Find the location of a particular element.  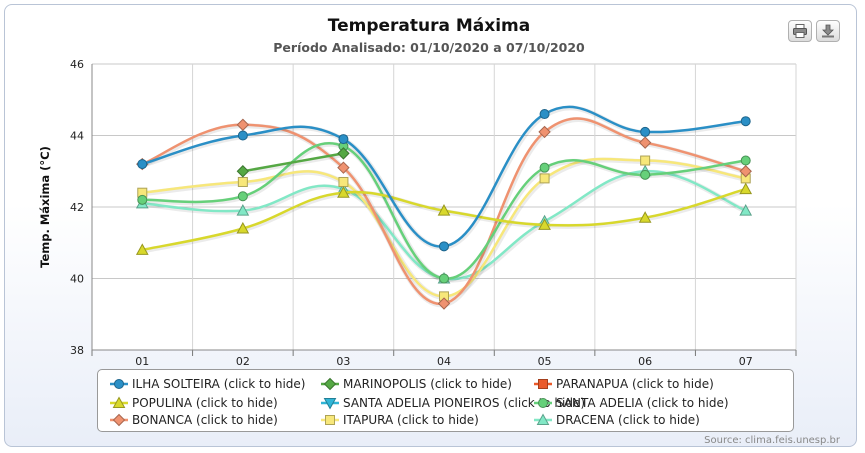

legend-item-itapura: ITAPURA (click to hide) is located at coordinates (400, 420).